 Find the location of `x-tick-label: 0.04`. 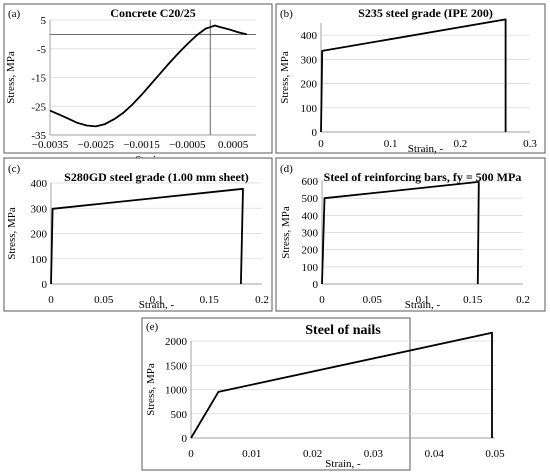

x-tick-label: 0.04 is located at coordinates (435, 454).